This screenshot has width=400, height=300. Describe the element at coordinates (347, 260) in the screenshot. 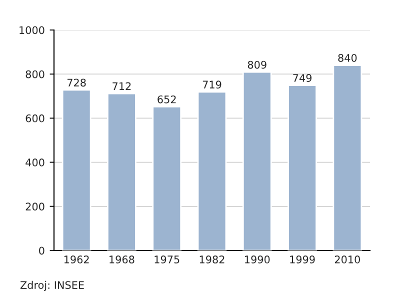

I see `x-tick-label: 2010` at that location.